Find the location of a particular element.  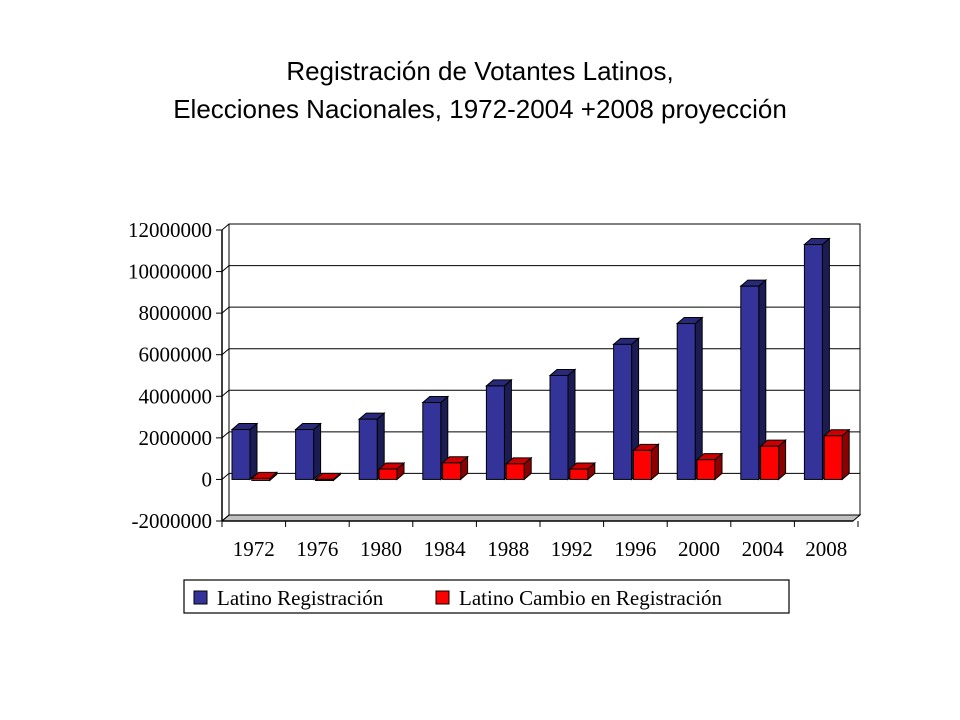

x-tick-label: 1972 is located at coordinates (254, 549).